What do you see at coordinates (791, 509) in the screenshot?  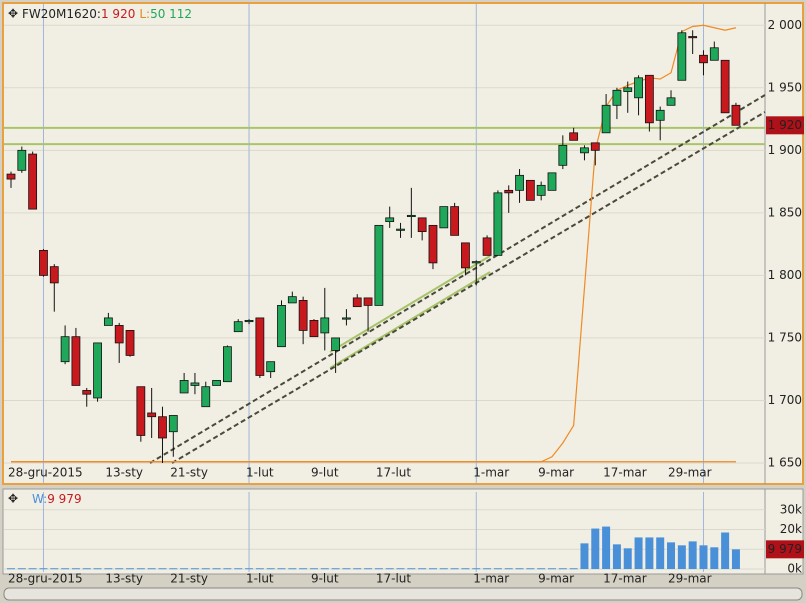 I see `y-tick-label: 30k` at bounding box center [791, 509].